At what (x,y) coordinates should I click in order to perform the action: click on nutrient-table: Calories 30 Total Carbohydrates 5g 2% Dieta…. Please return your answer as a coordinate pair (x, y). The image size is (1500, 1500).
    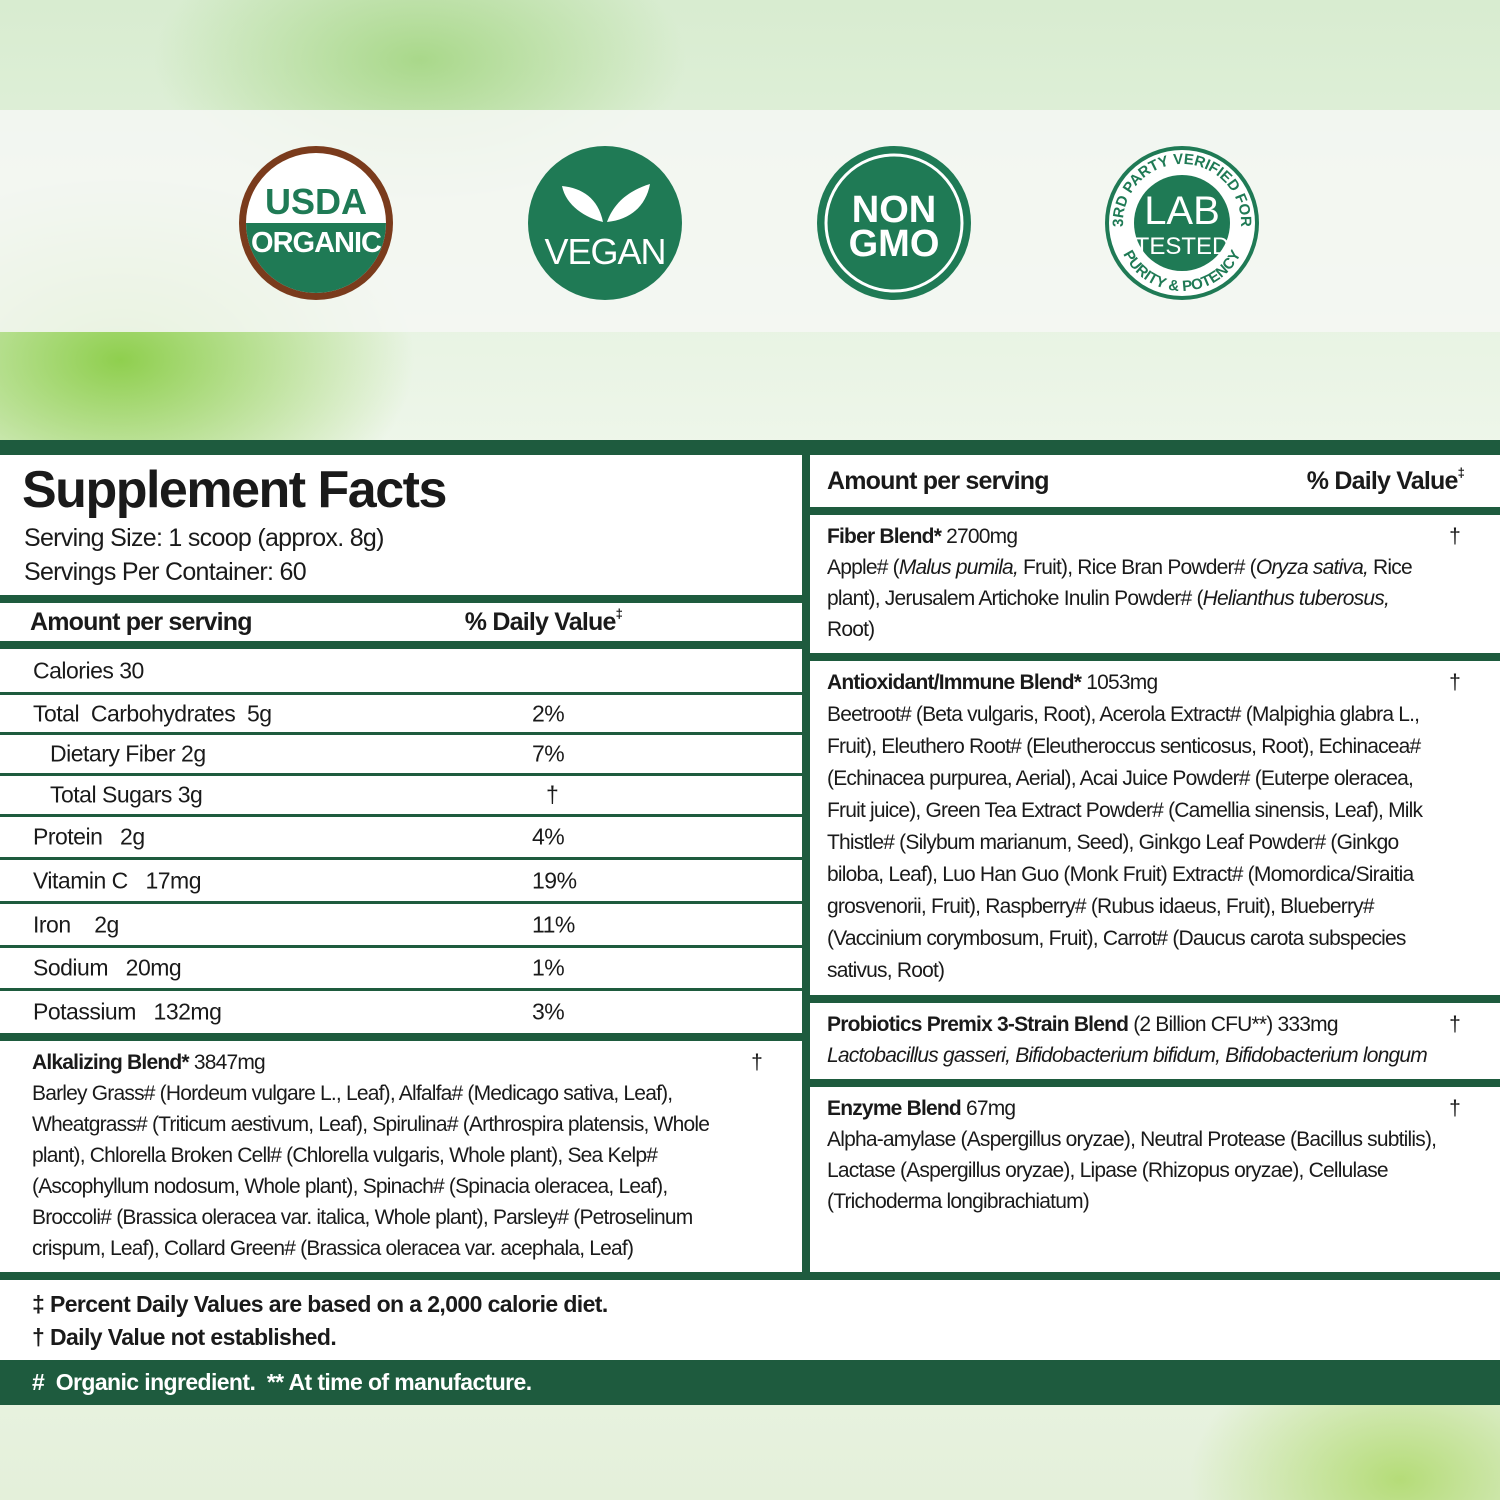
    Looking at the image, I should click on (401, 841).